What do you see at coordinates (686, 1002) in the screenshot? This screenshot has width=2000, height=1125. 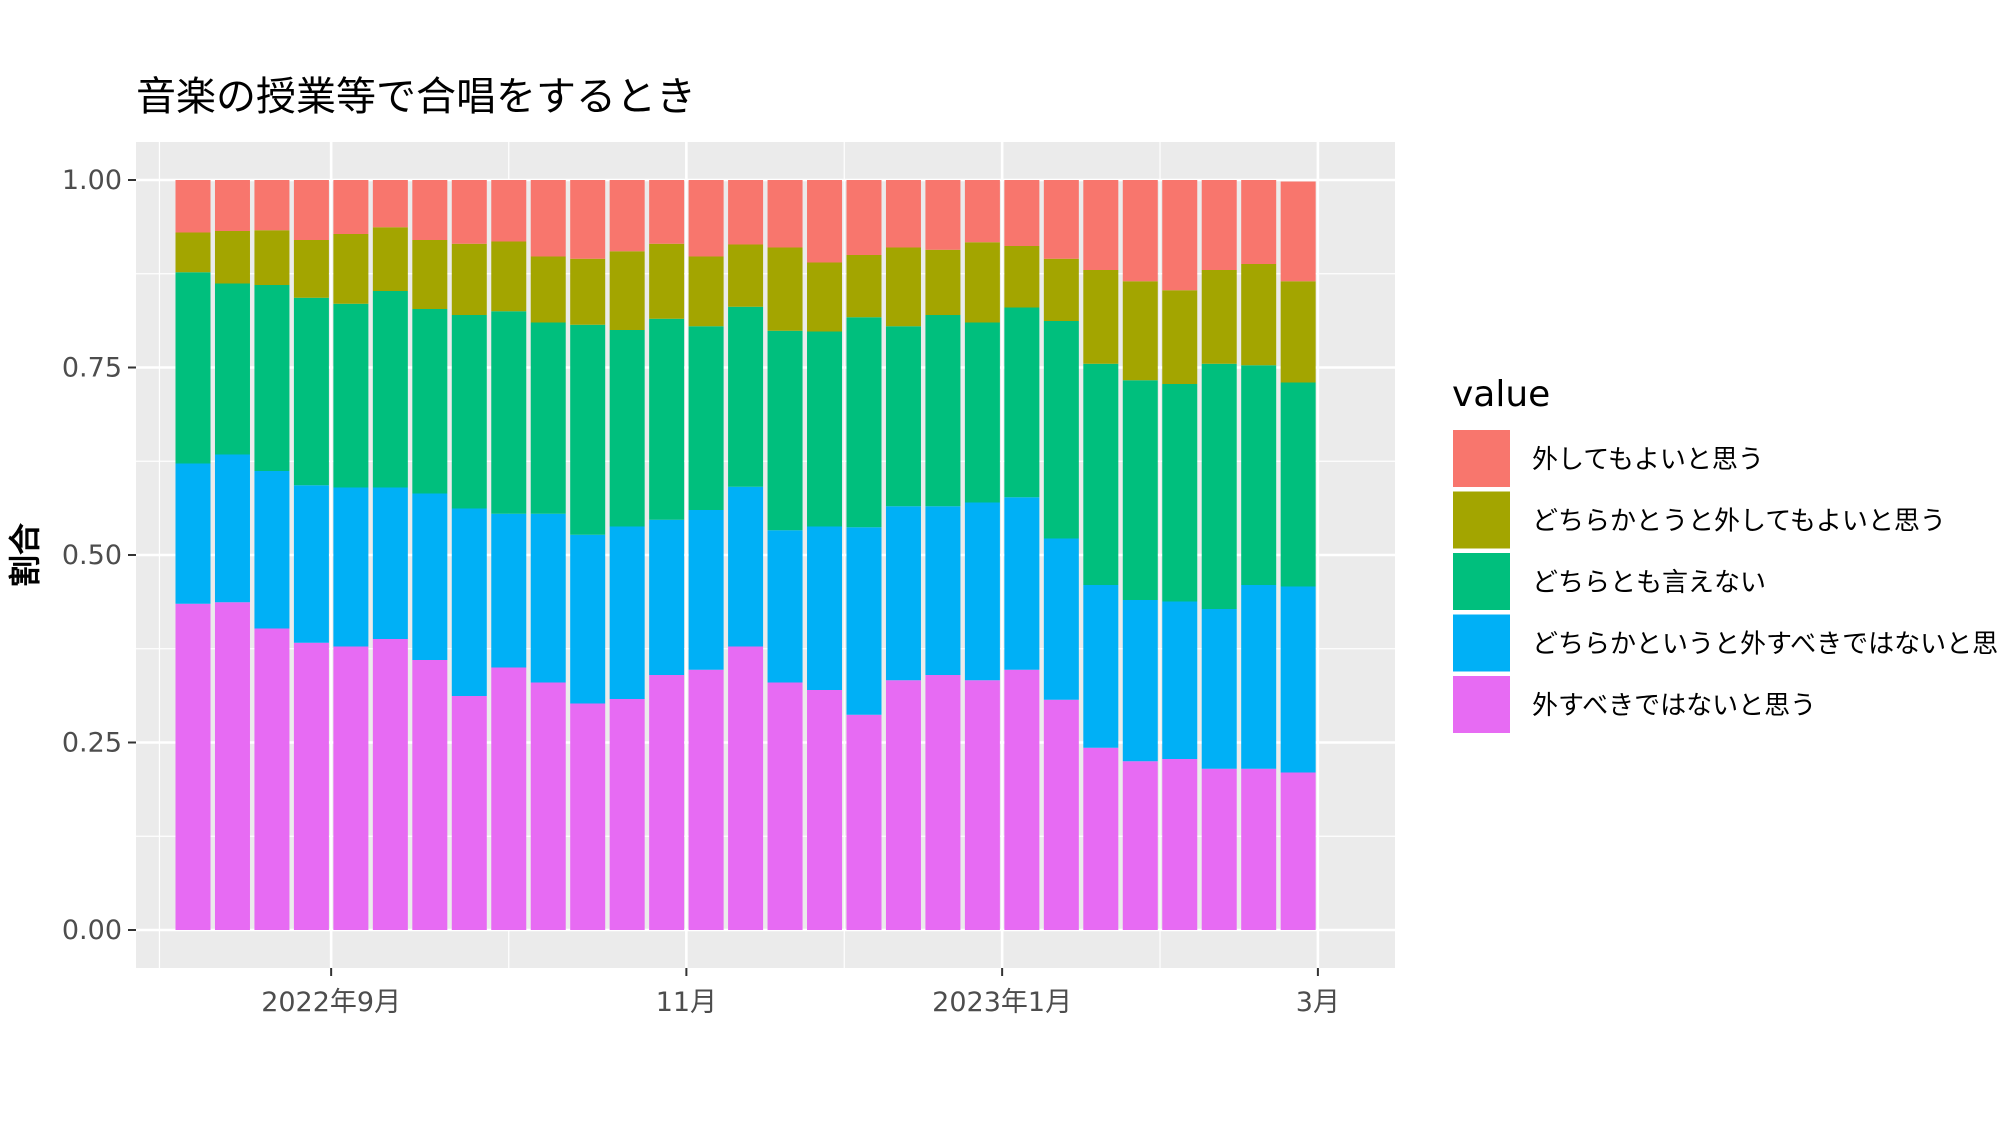 I see `x-tick-label: 11月` at bounding box center [686, 1002].